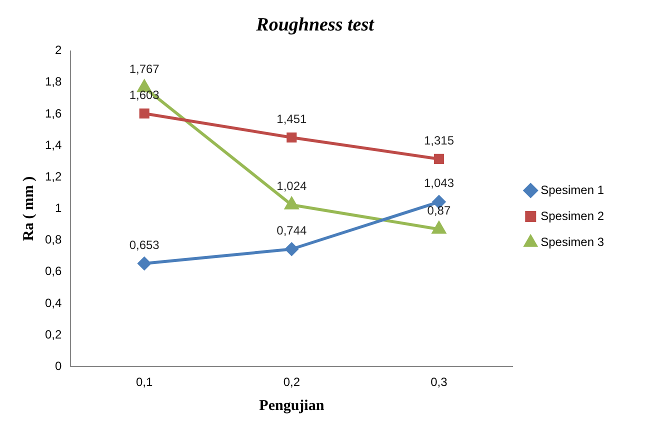  I want to click on y-tick-label: 1,4, so click(53, 145).